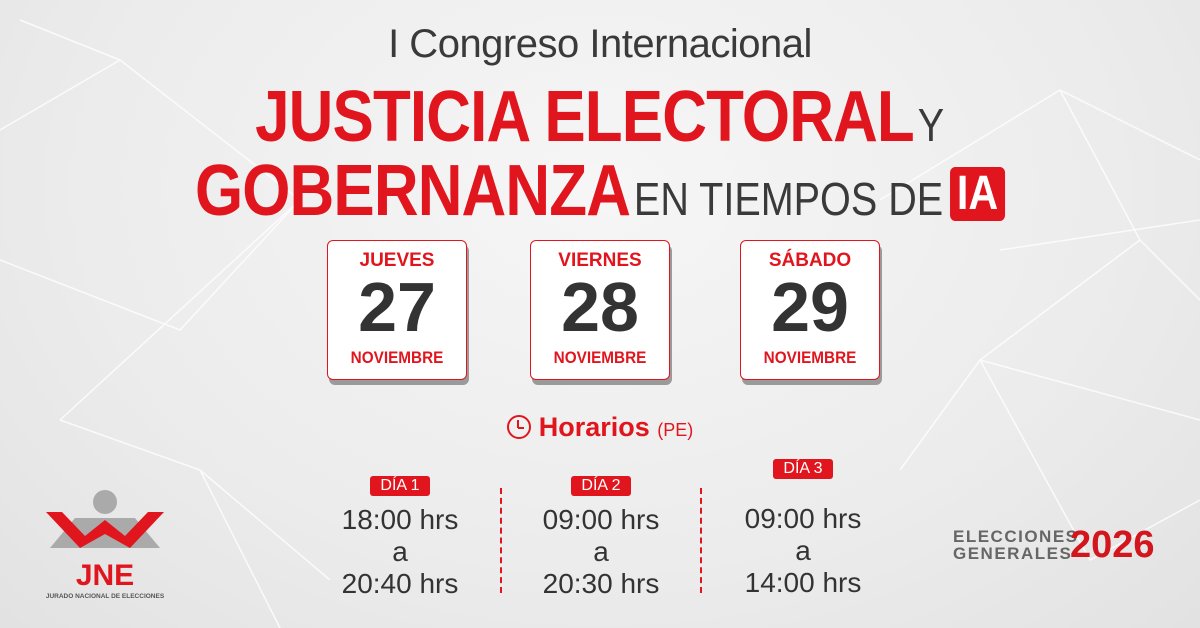 The height and width of the screenshot is (628, 1200). What do you see at coordinates (412, 191) in the screenshot?
I see `title-red-2: GOBERNANZA` at bounding box center [412, 191].